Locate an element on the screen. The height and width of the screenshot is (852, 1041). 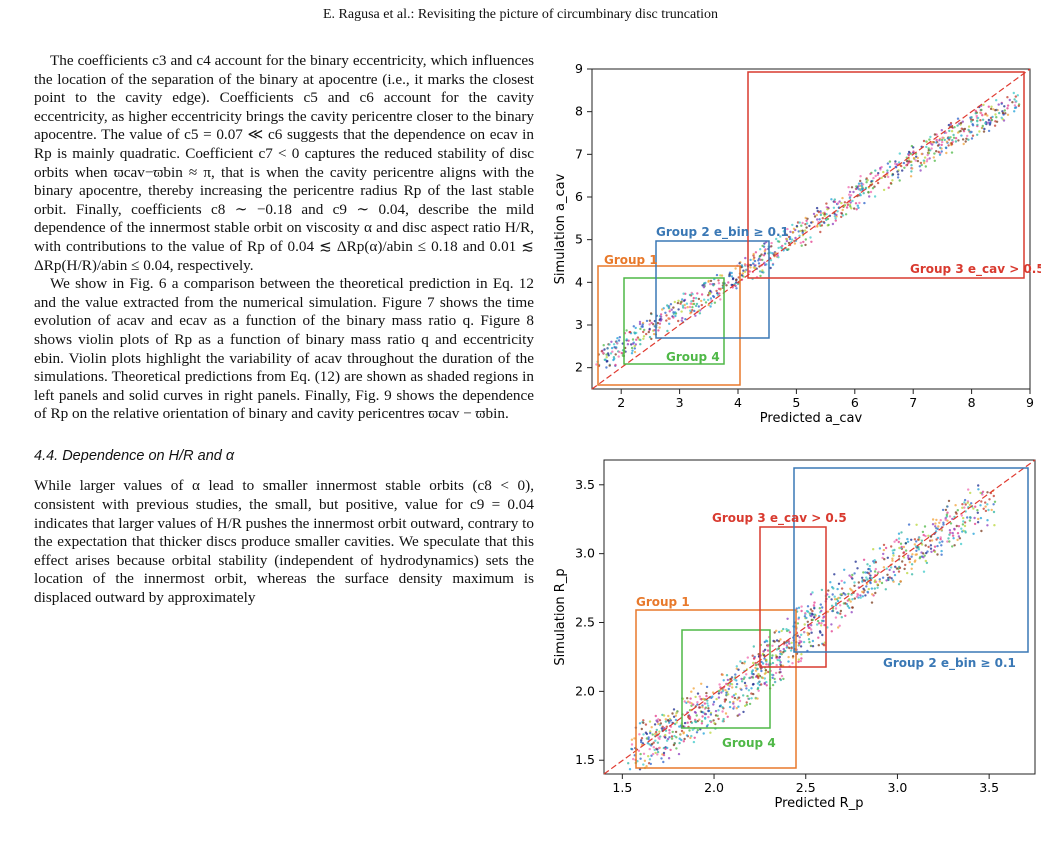
group1-label: Group 1 is located at coordinates (663, 602).